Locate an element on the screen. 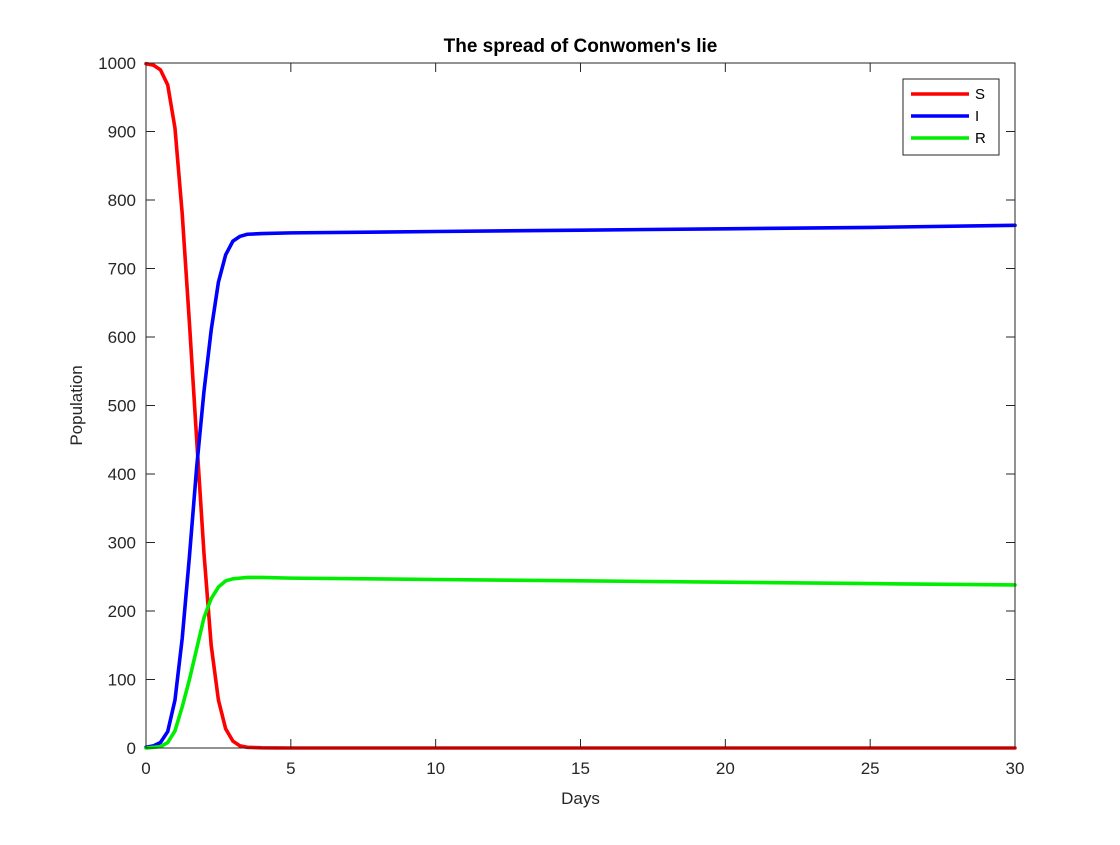  x-tick-label: 5 is located at coordinates (290, 768).